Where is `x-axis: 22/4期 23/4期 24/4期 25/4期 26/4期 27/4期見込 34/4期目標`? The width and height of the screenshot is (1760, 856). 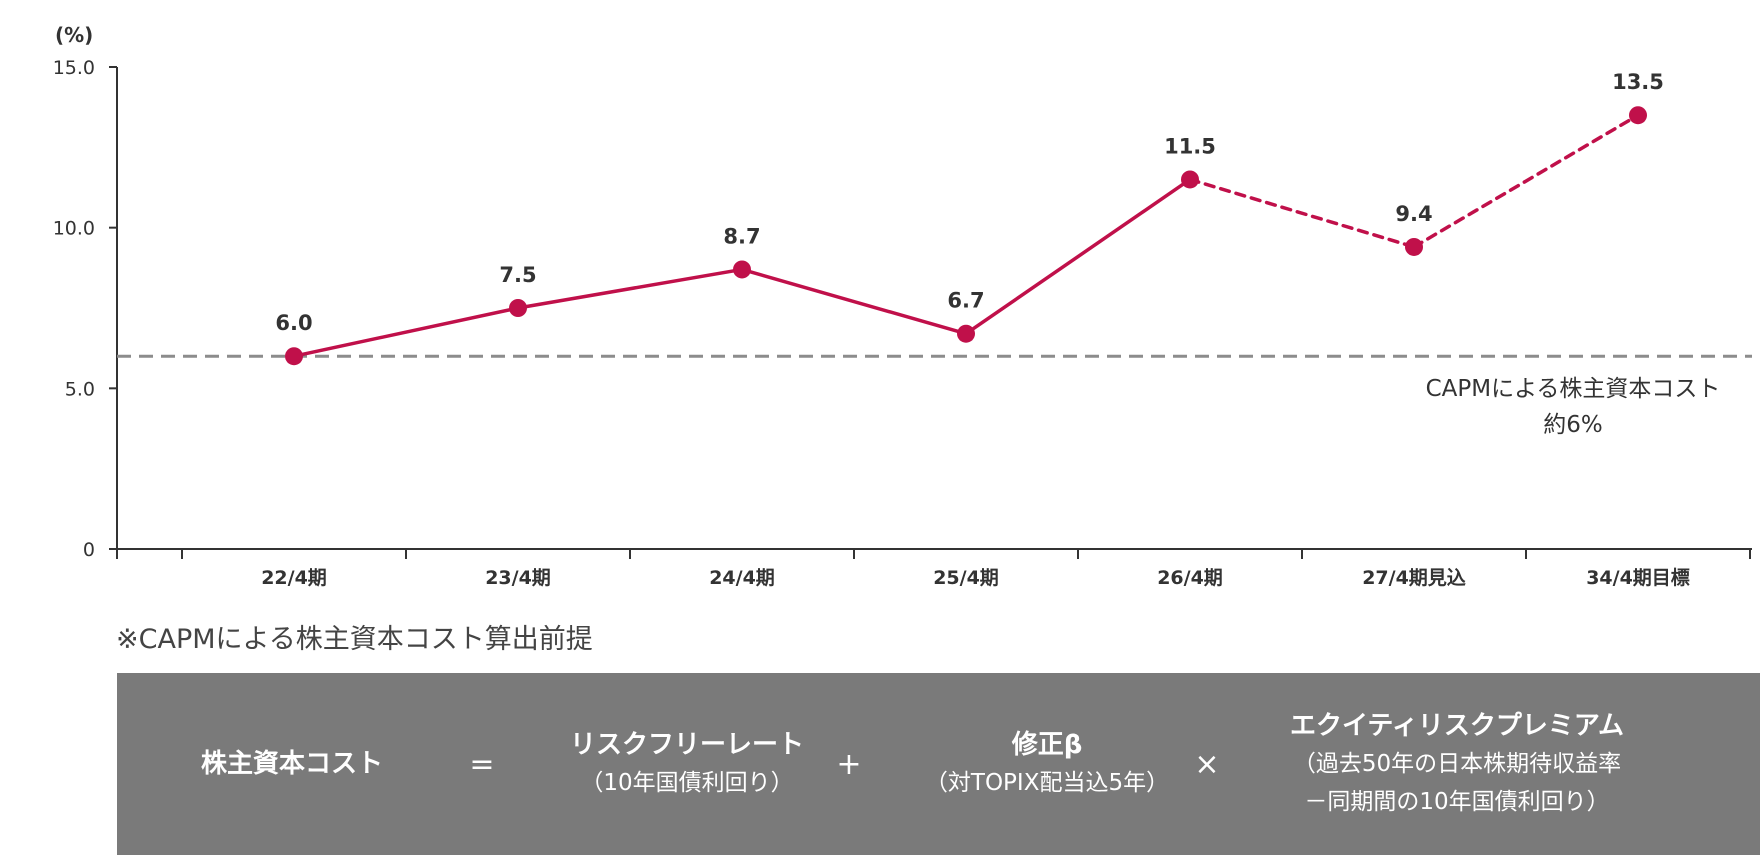 x-axis: 22/4期 23/4期 24/4期 25/4期 26/4期 27/4期見込 34/4期目標 is located at coordinates (934, 568).